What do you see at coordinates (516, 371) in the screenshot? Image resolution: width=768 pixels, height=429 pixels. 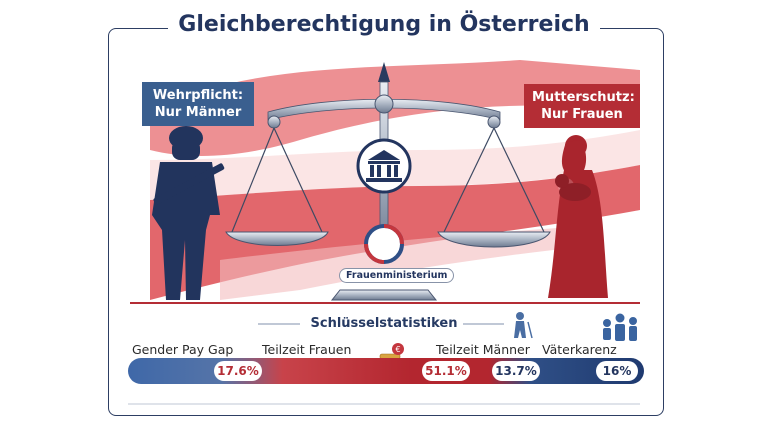 I see `stat-value-part-time-men: 13.7%` at bounding box center [516, 371].